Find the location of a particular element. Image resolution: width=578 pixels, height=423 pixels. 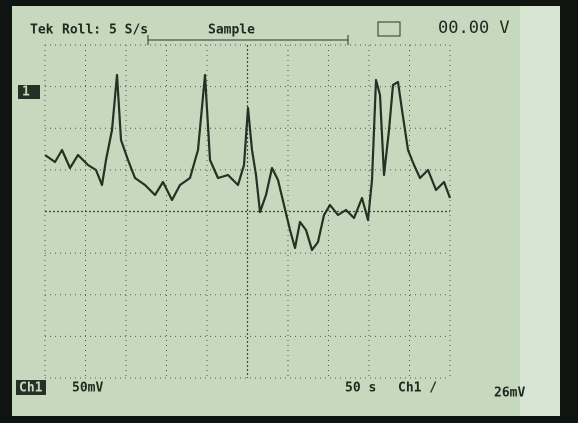

channel-marker-bg is located at coordinates (29, 92).